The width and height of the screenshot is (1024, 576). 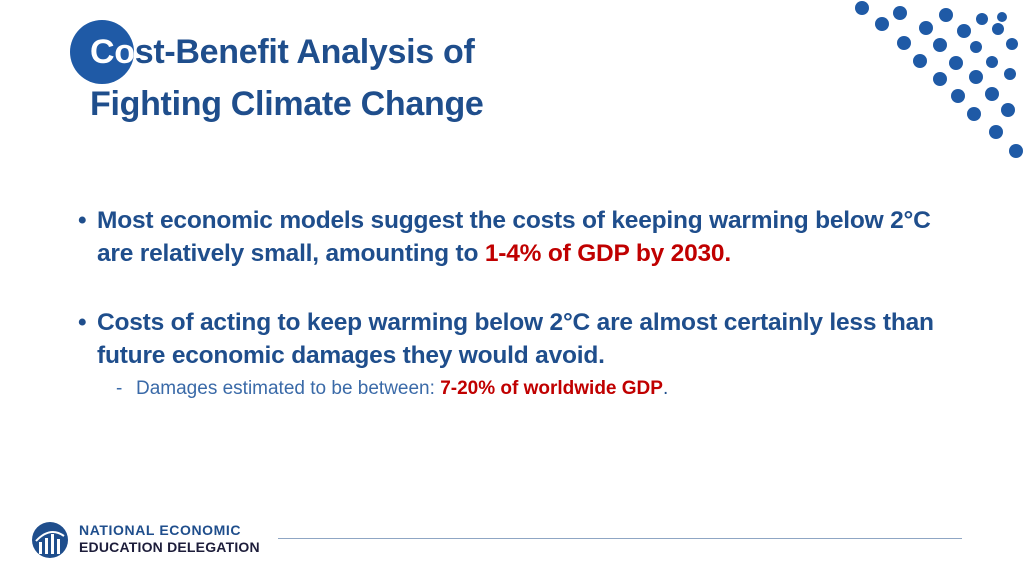 I want to click on title-line-2: Fighting Climate Change, so click(x=287, y=104).